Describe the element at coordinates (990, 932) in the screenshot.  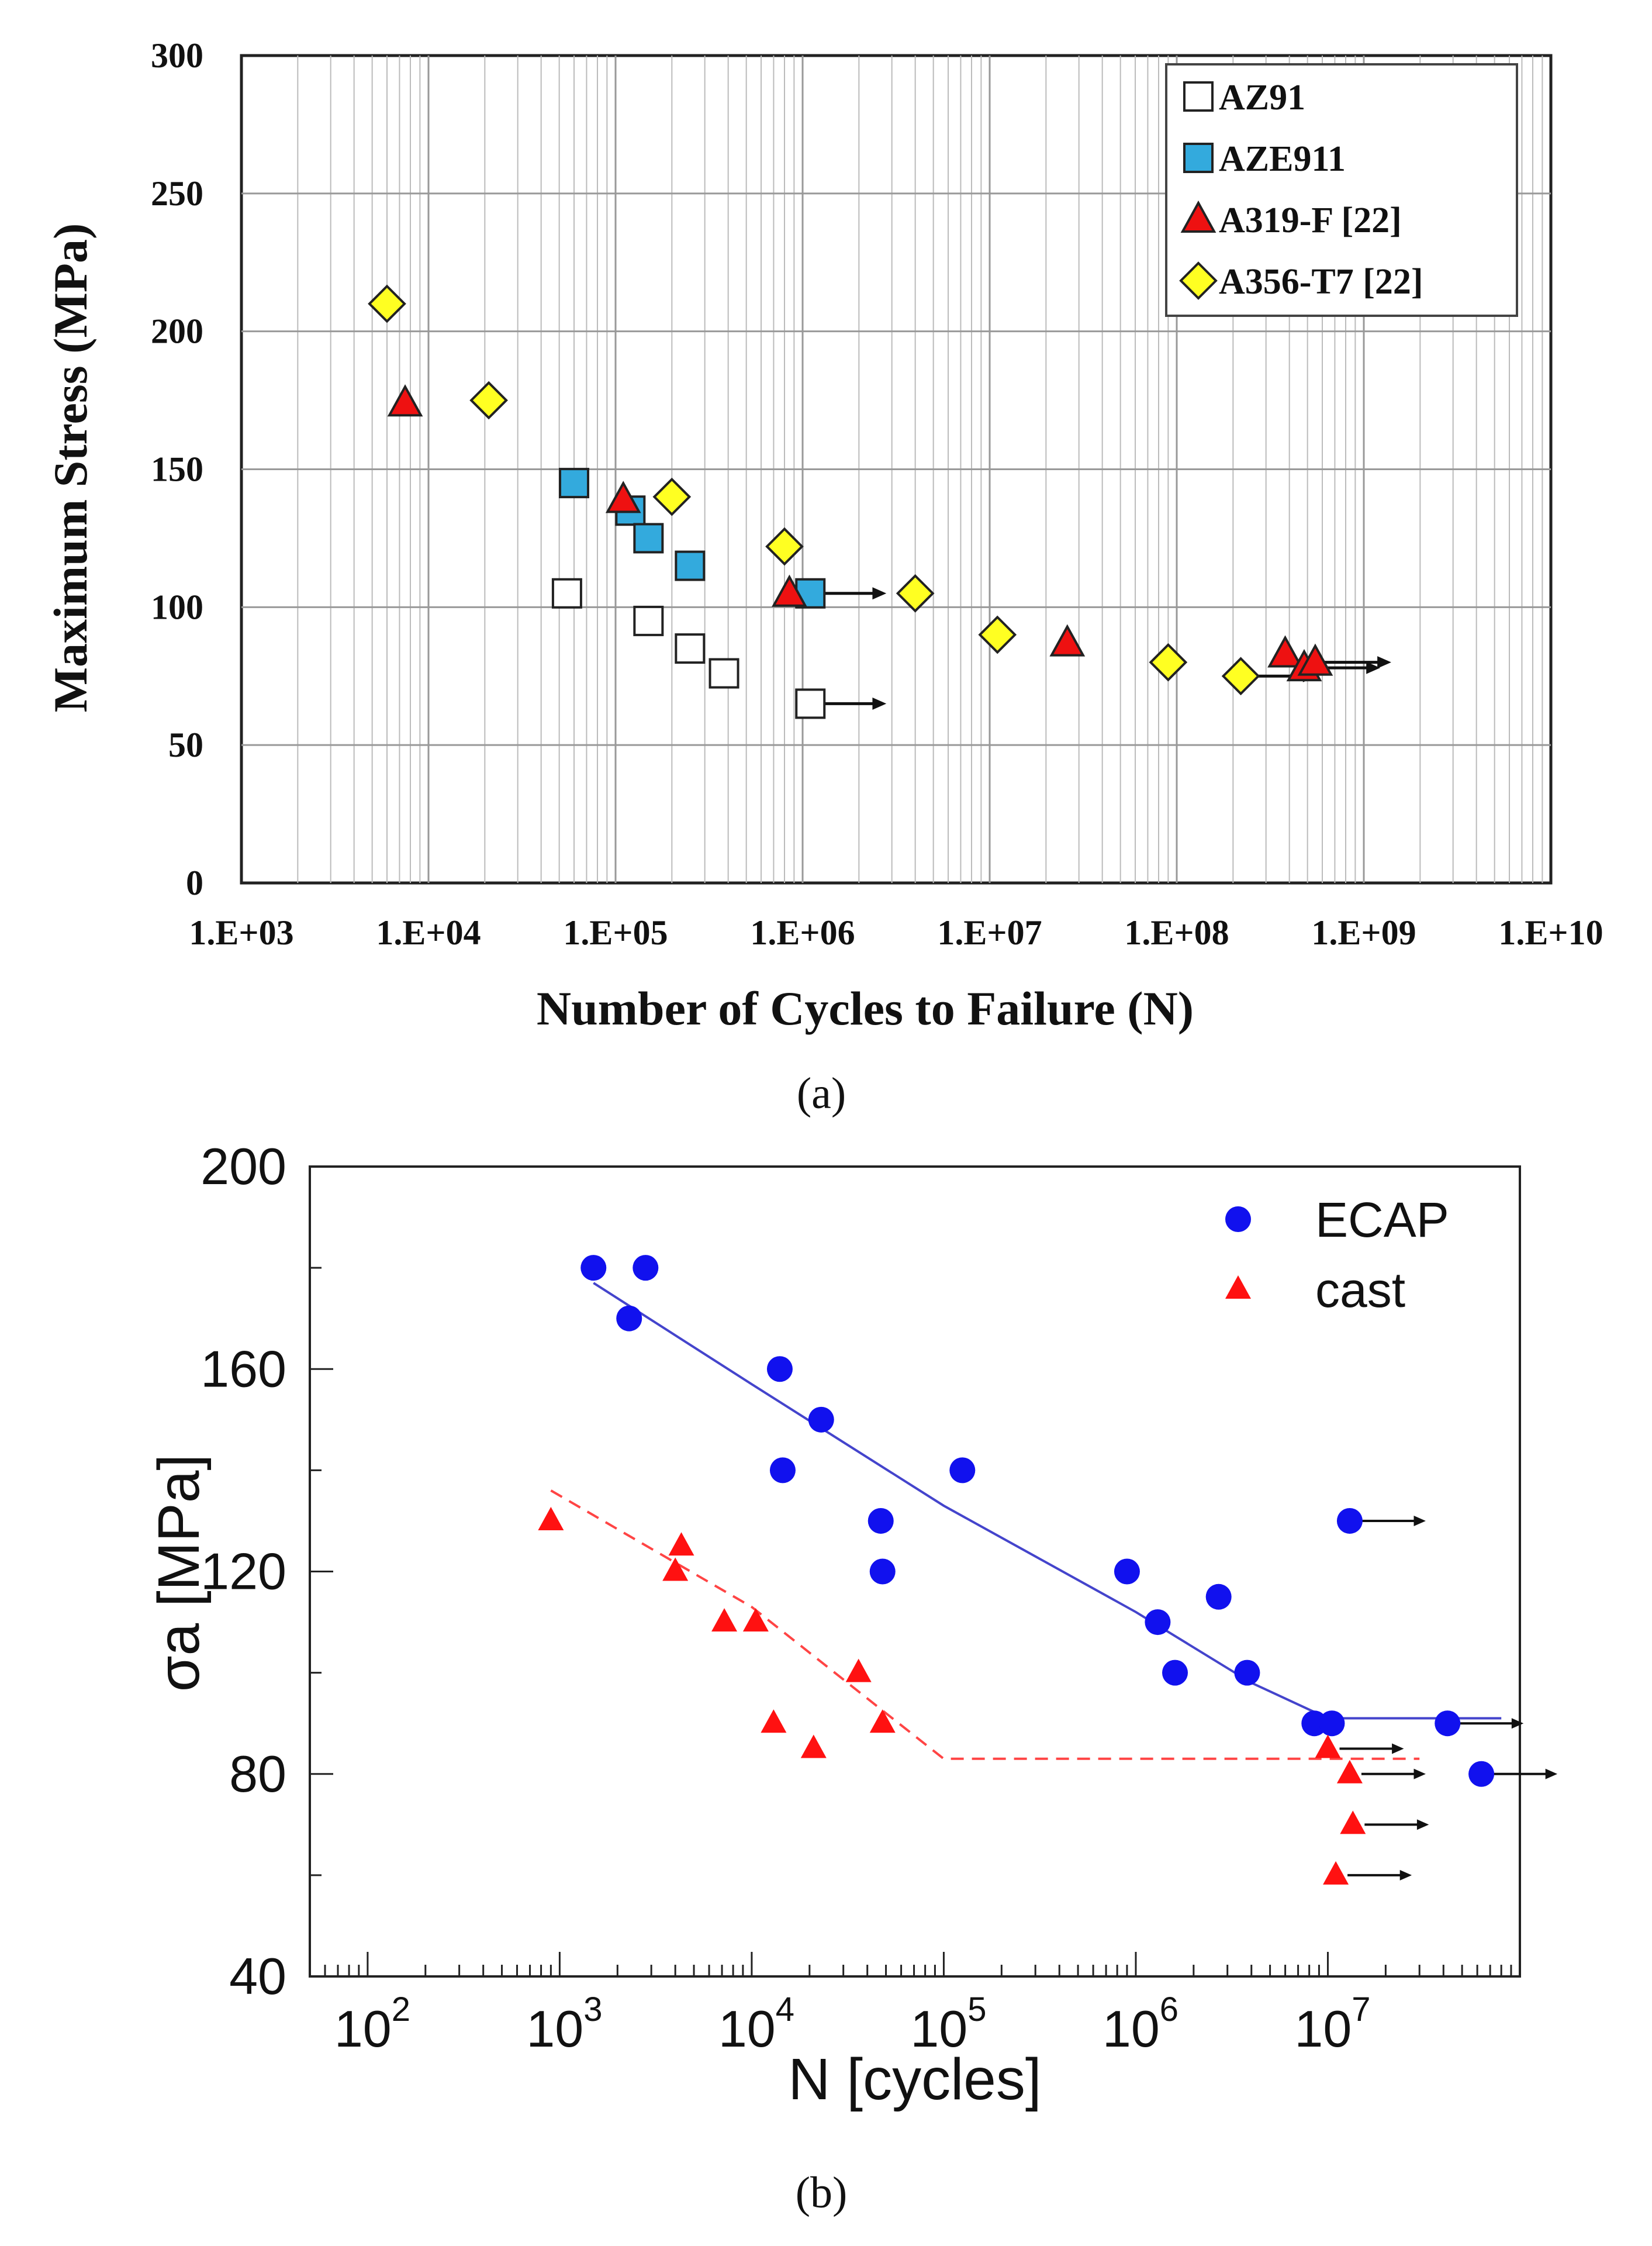
I see `x-tick-label: 1.E+07` at that location.